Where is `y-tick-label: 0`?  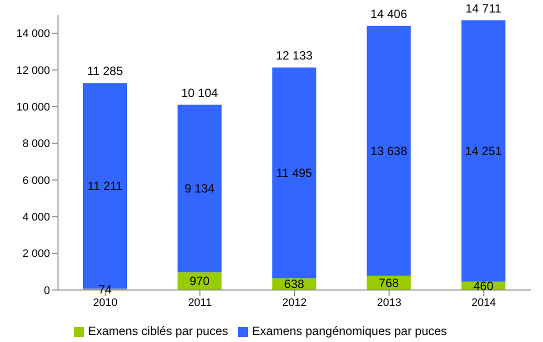 y-tick-label: 0 is located at coordinates (47, 290).